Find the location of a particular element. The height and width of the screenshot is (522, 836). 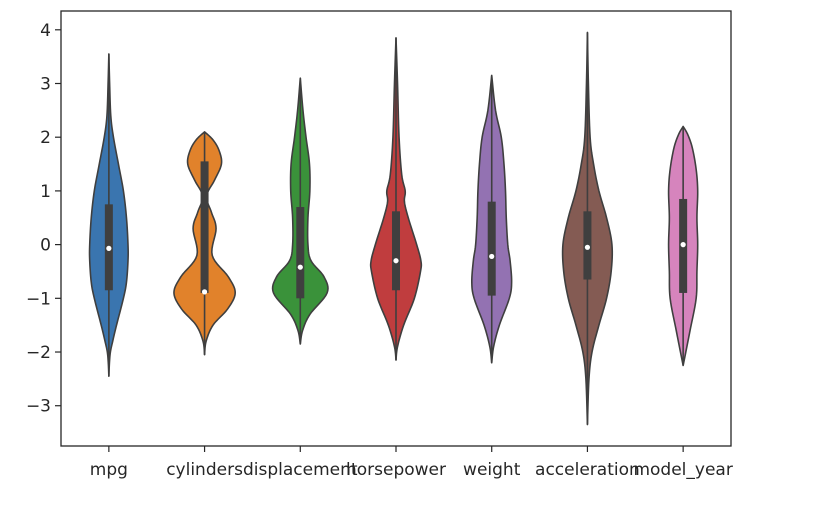

violin-cylinders is located at coordinates (204, 243).